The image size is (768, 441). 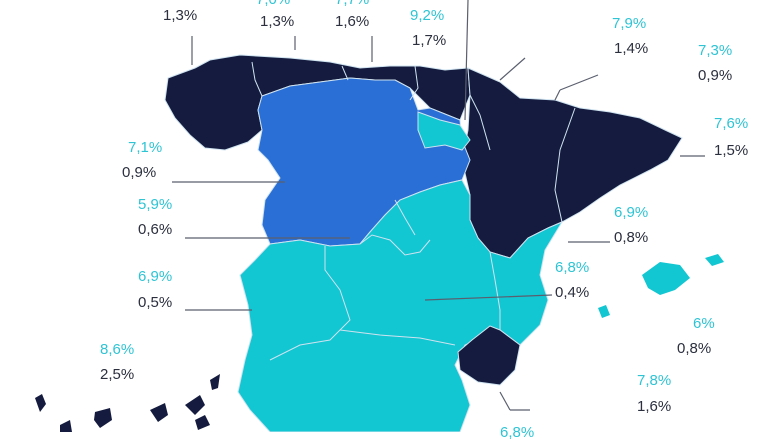 I want to click on label-paisvasco-value: 1,7%, so click(x=429, y=40).